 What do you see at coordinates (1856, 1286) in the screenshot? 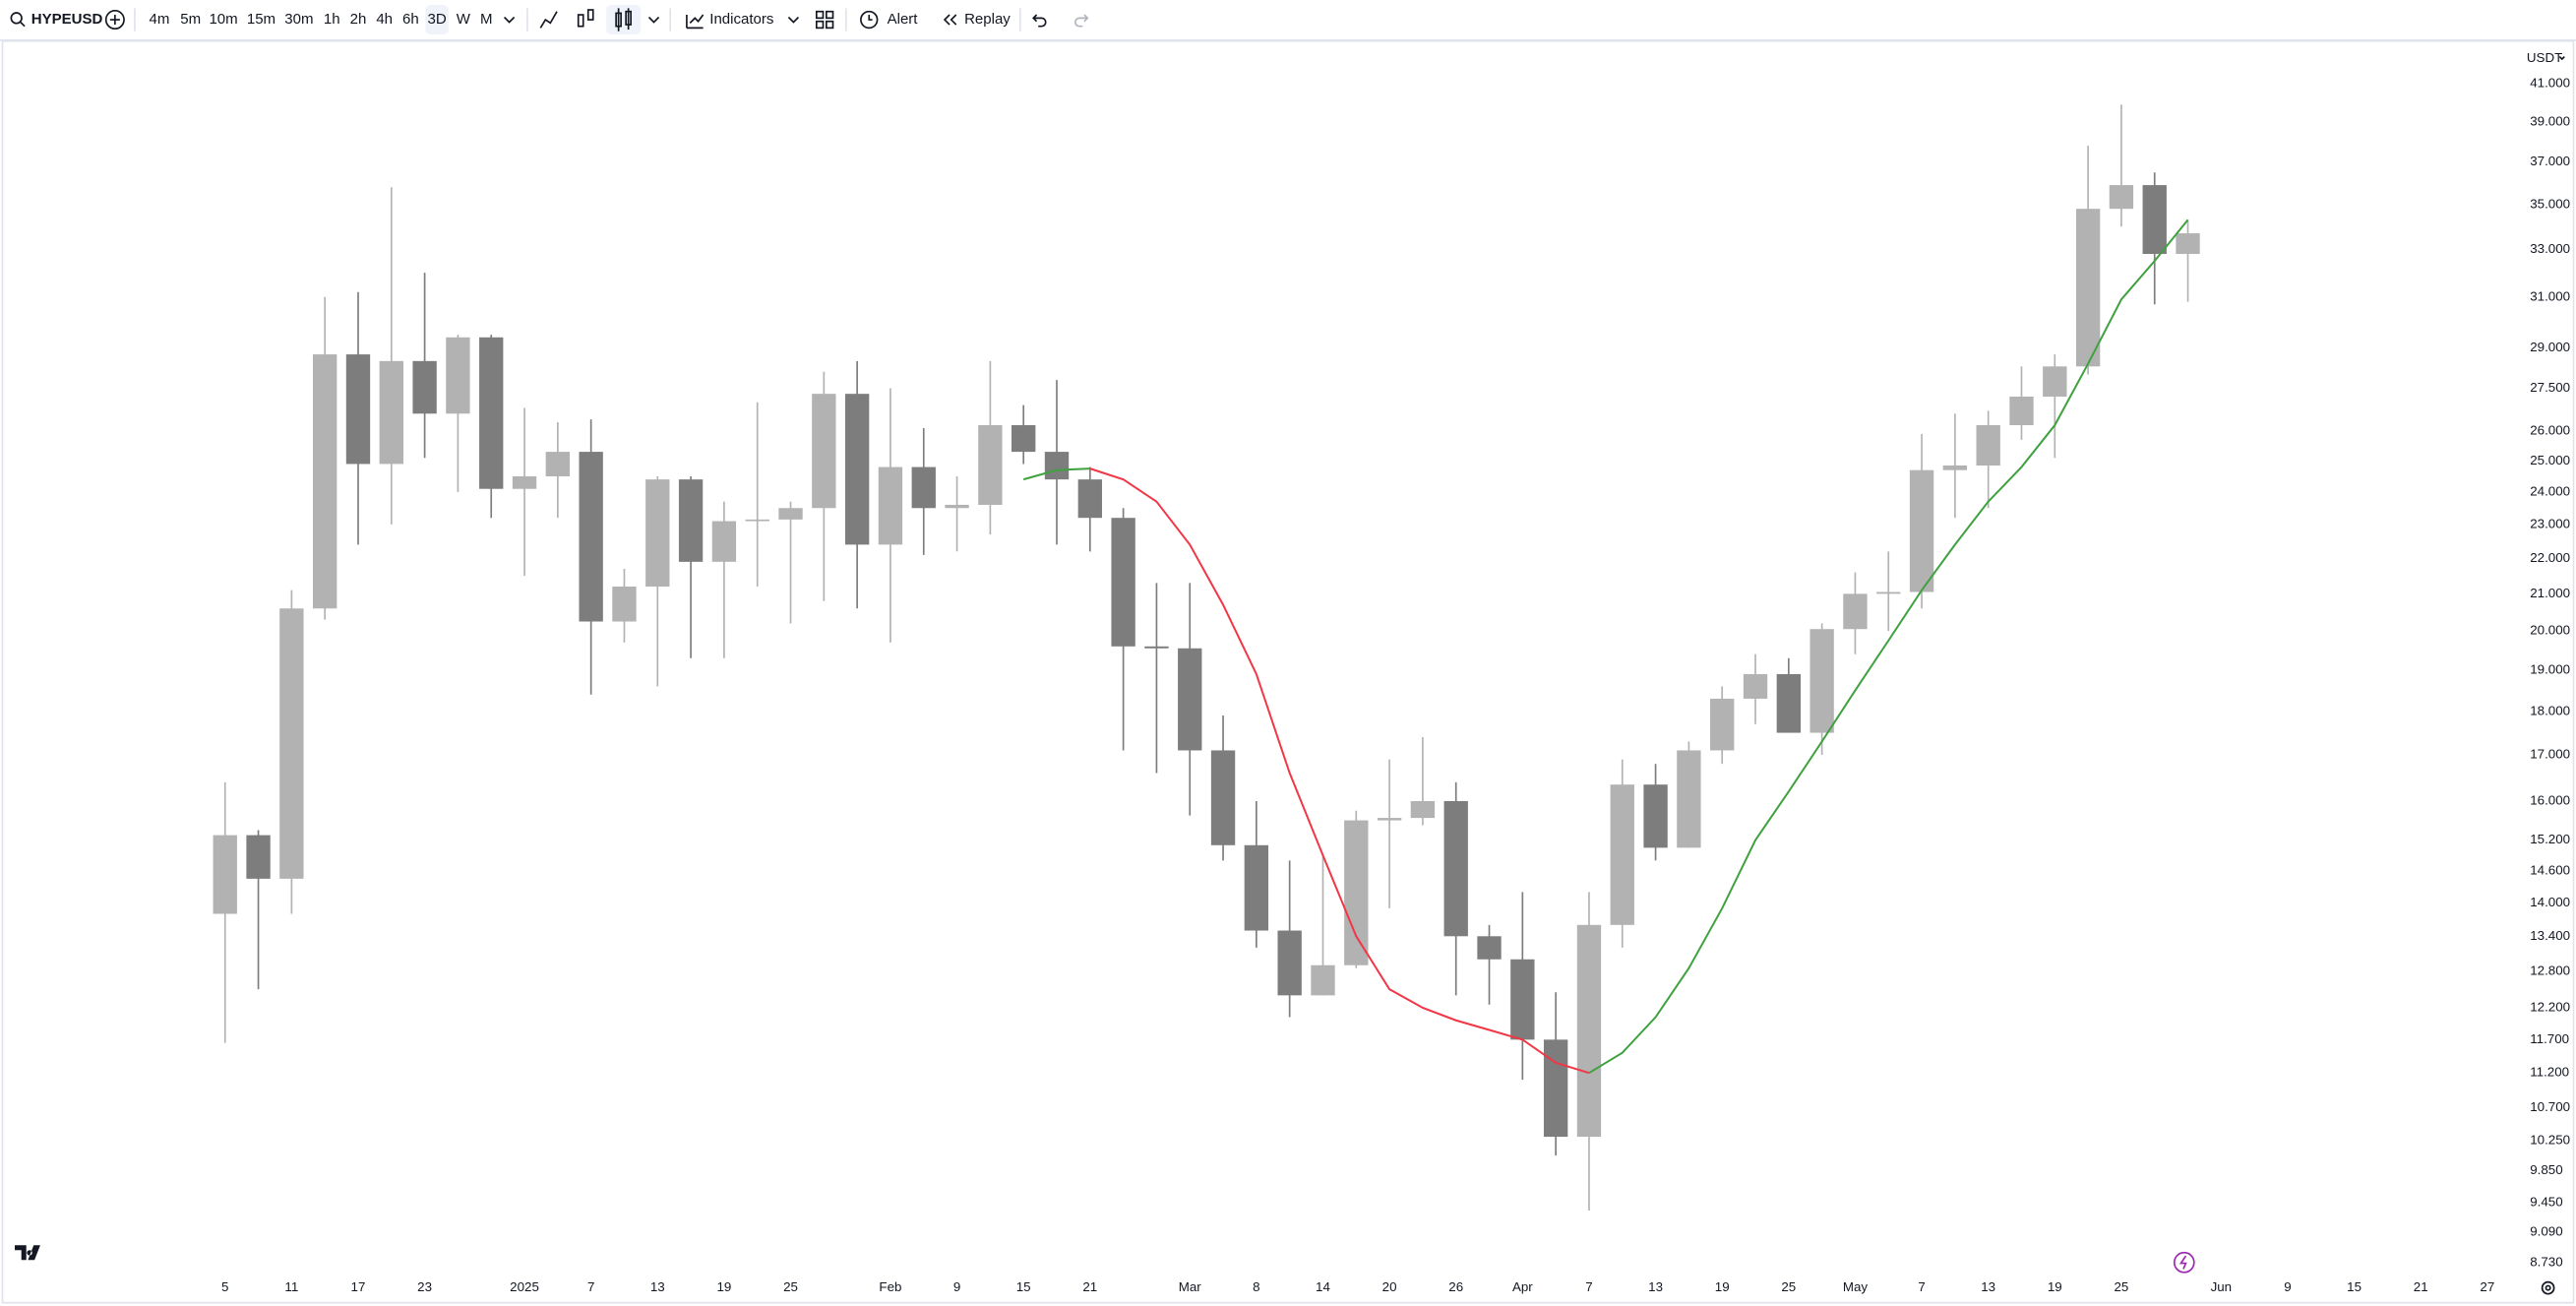
I see `x-tick-label: May` at bounding box center [1856, 1286].